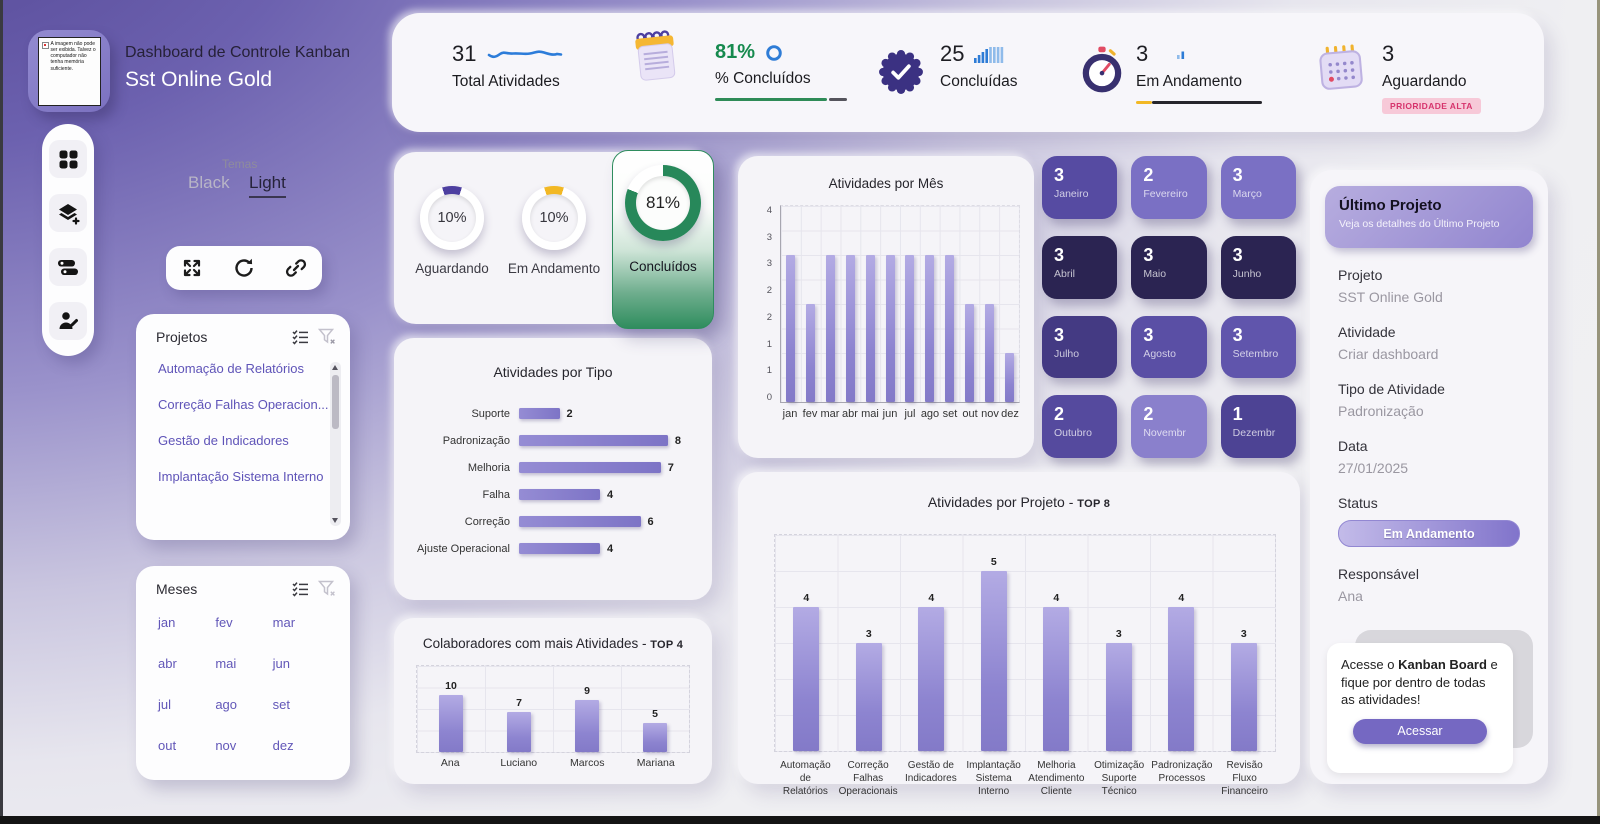  I want to click on gauge-label: Concluídos, so click(663, 266).